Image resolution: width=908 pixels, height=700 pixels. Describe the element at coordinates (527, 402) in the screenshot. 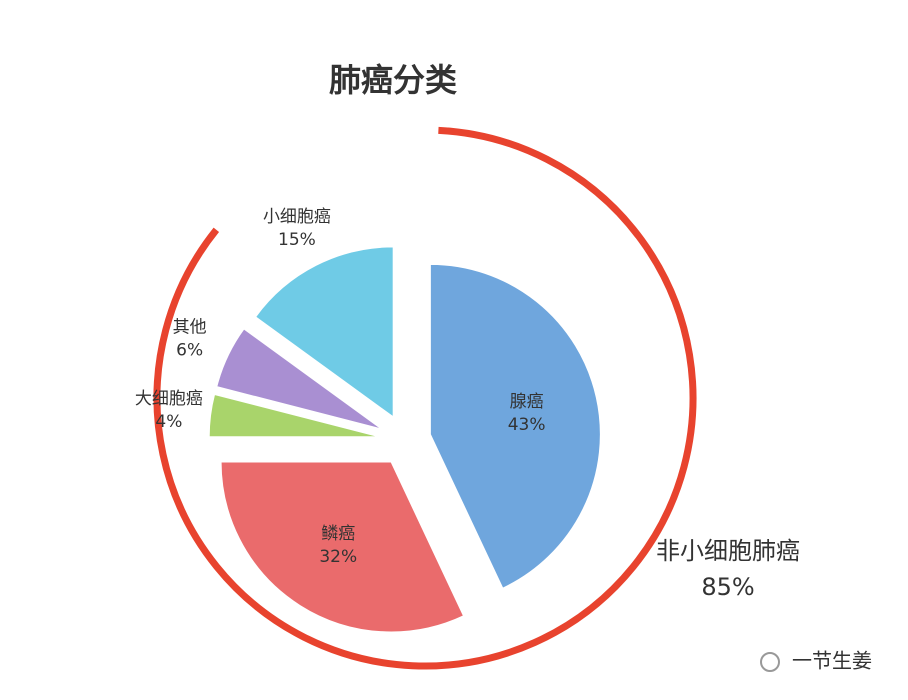

I see `slice-label: 腺癌` at that location.